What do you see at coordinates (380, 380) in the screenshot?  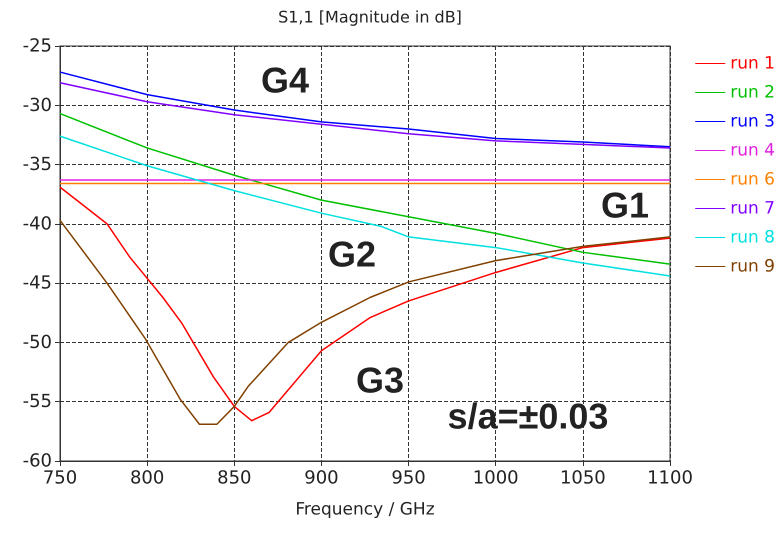 I see `annotation: G3` at bounding box center [380, 380].